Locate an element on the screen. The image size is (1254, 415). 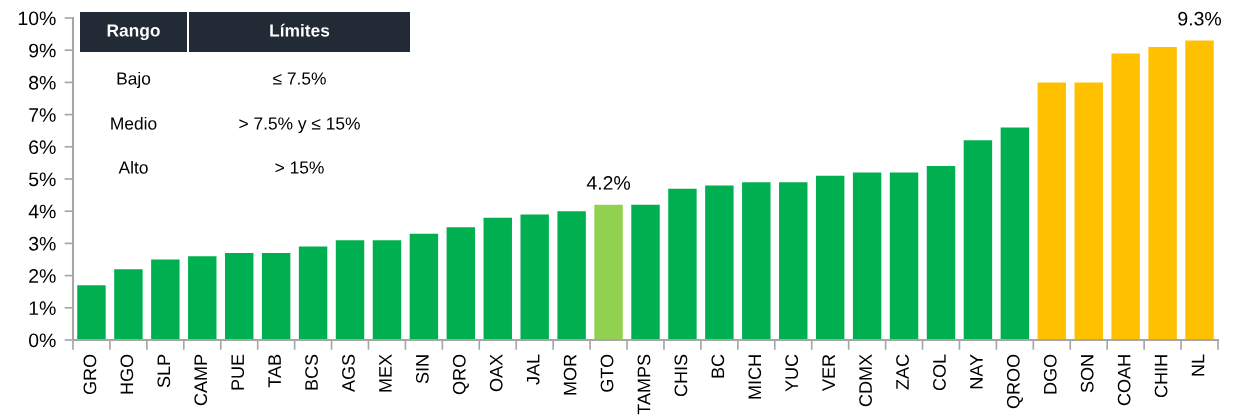
annotation: ≤ 7.5% is located at coordinates (299, 78).